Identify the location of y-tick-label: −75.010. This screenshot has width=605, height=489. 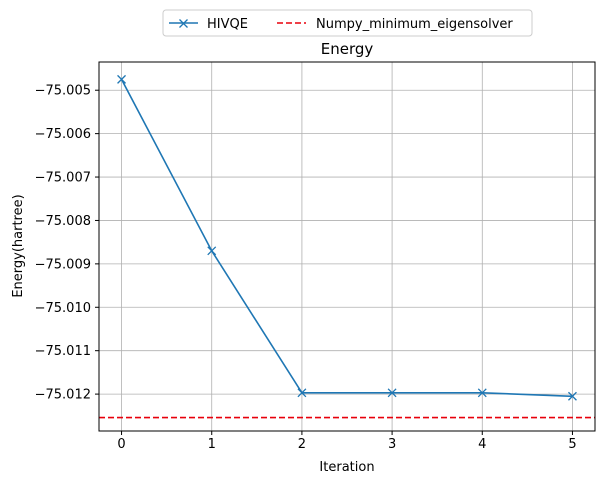
(63, 308).